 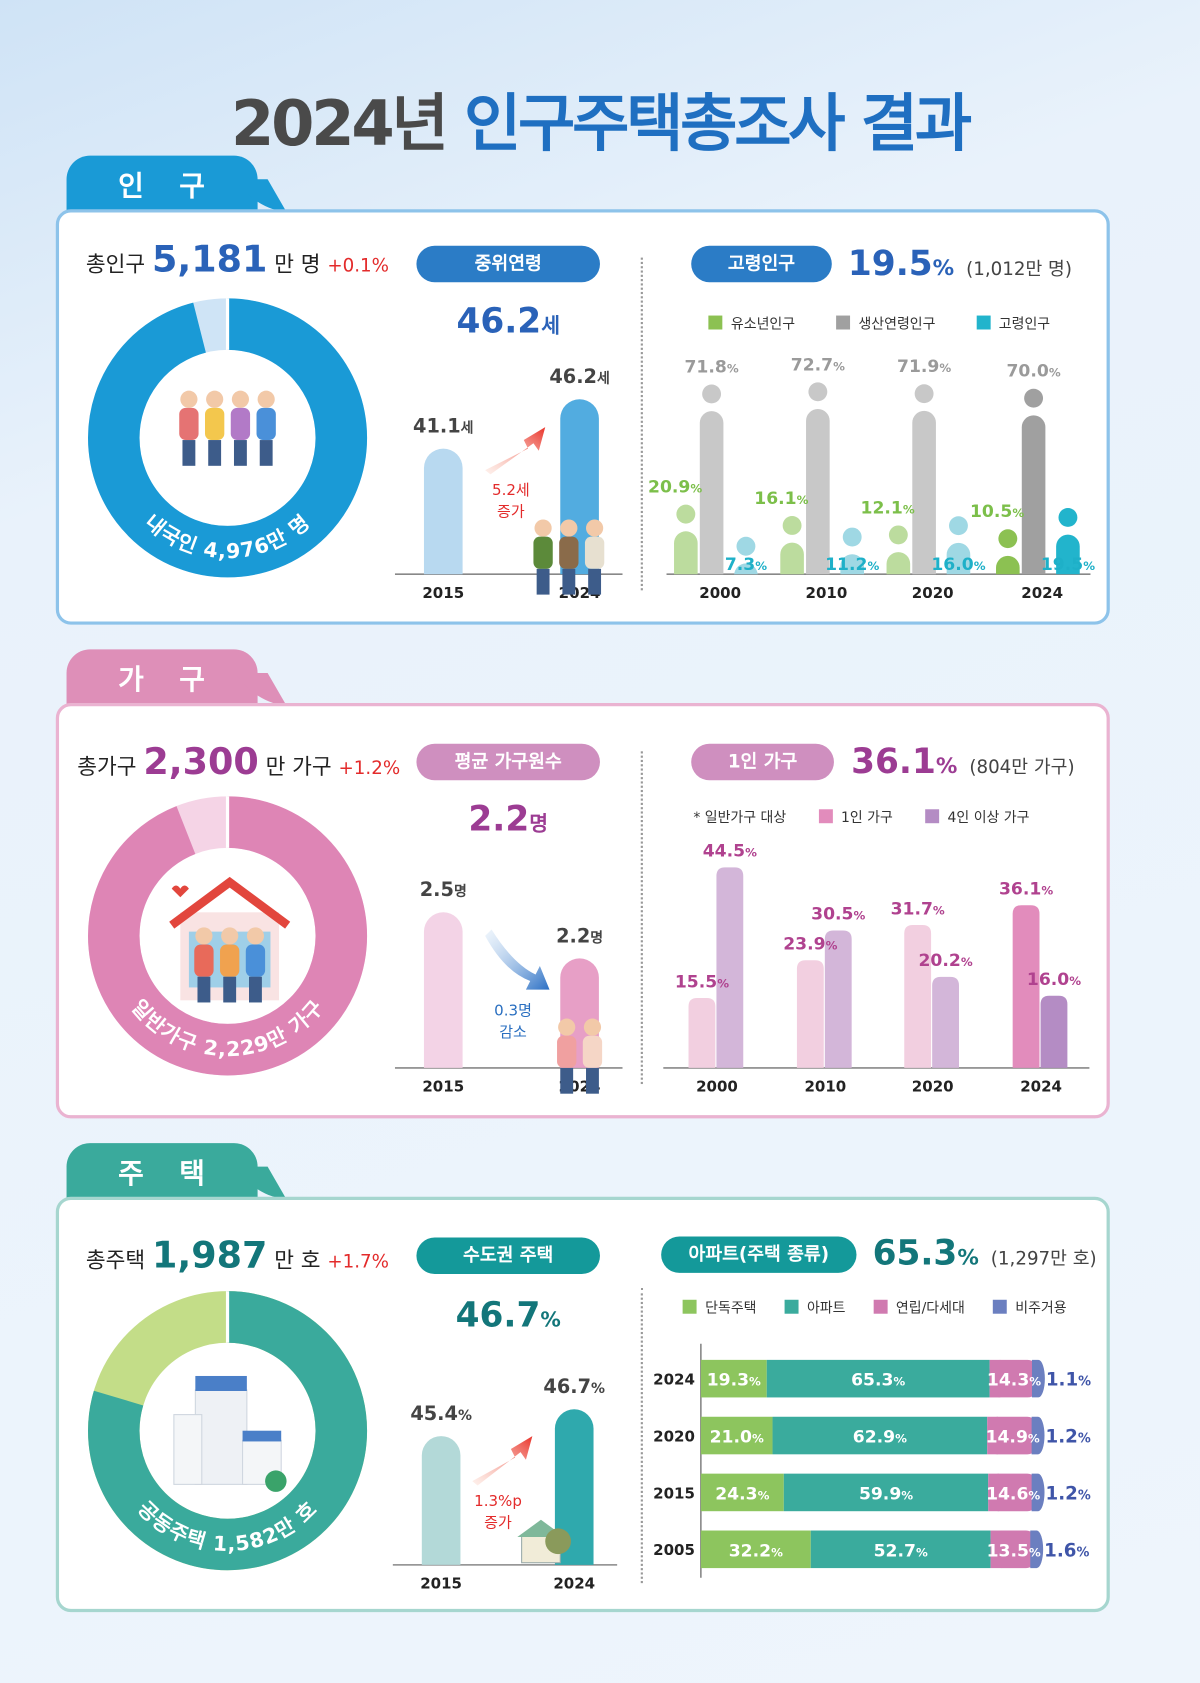 What do you see at coordinates (893, 761) in the screenshot?
I see `value: 36.1` at bounding box center [893, 761].